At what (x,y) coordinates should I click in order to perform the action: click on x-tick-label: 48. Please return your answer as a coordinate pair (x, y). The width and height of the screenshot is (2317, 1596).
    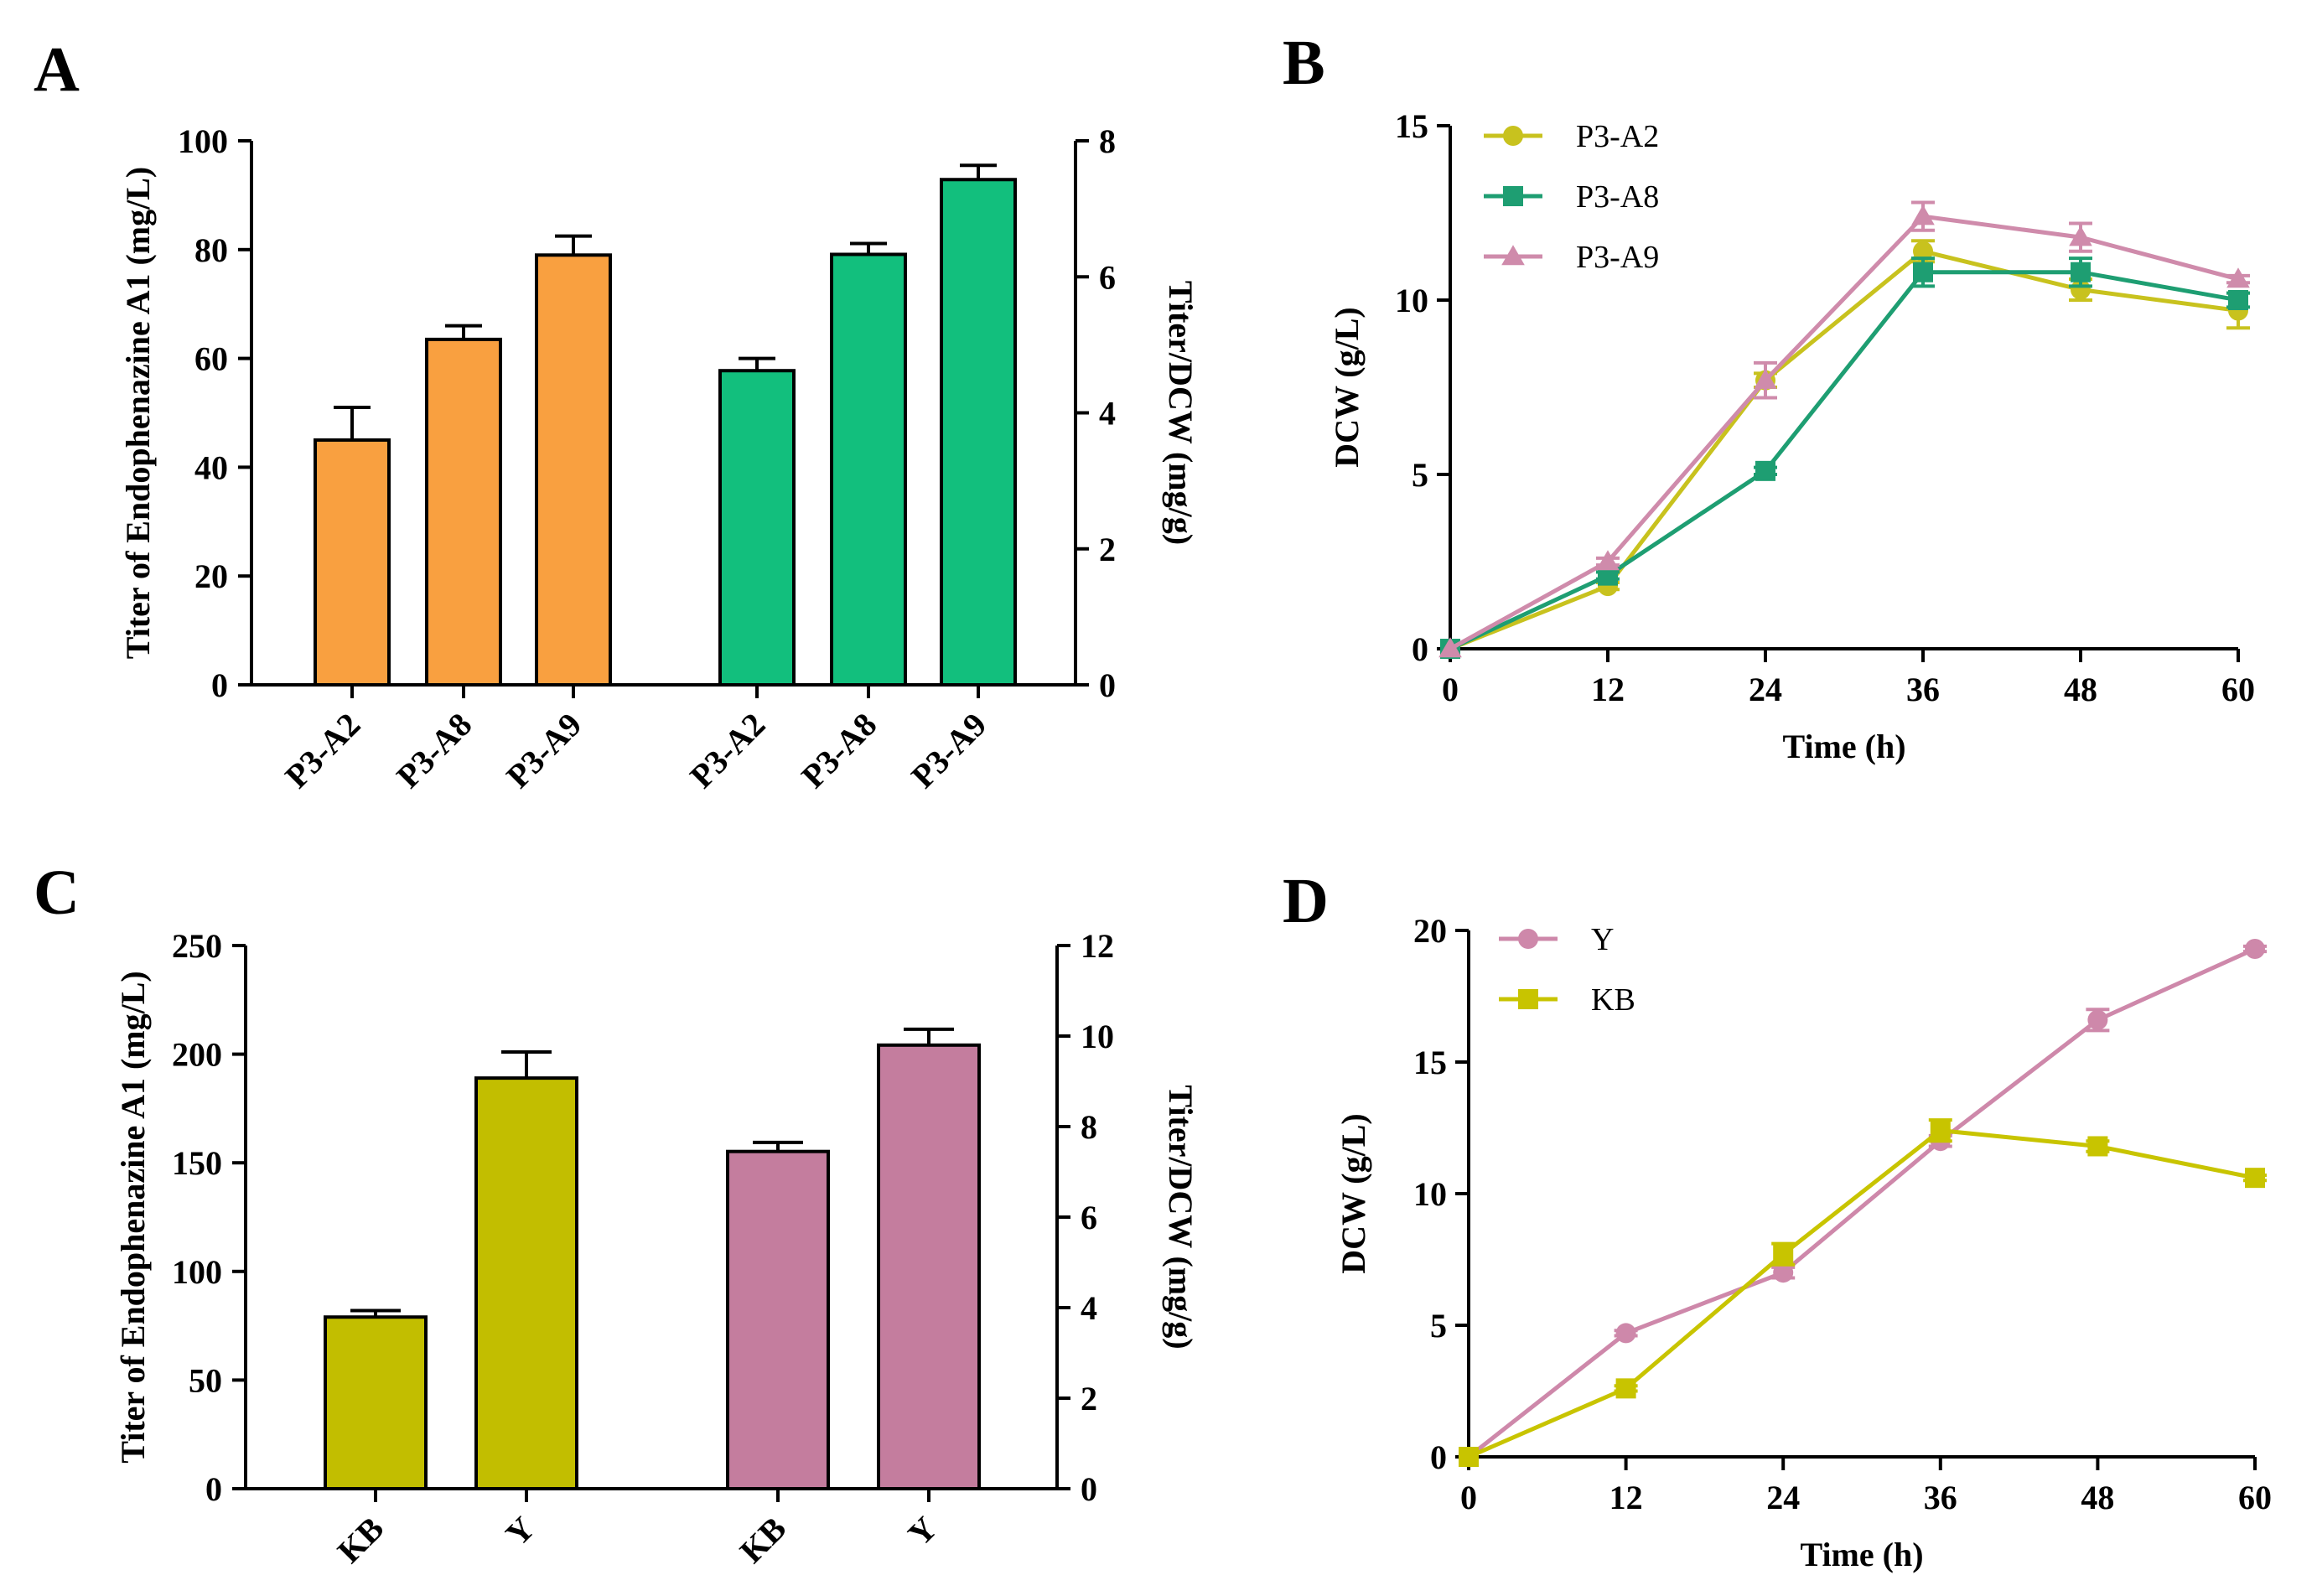
    Looking at the image, I should click on (2098, 1497).